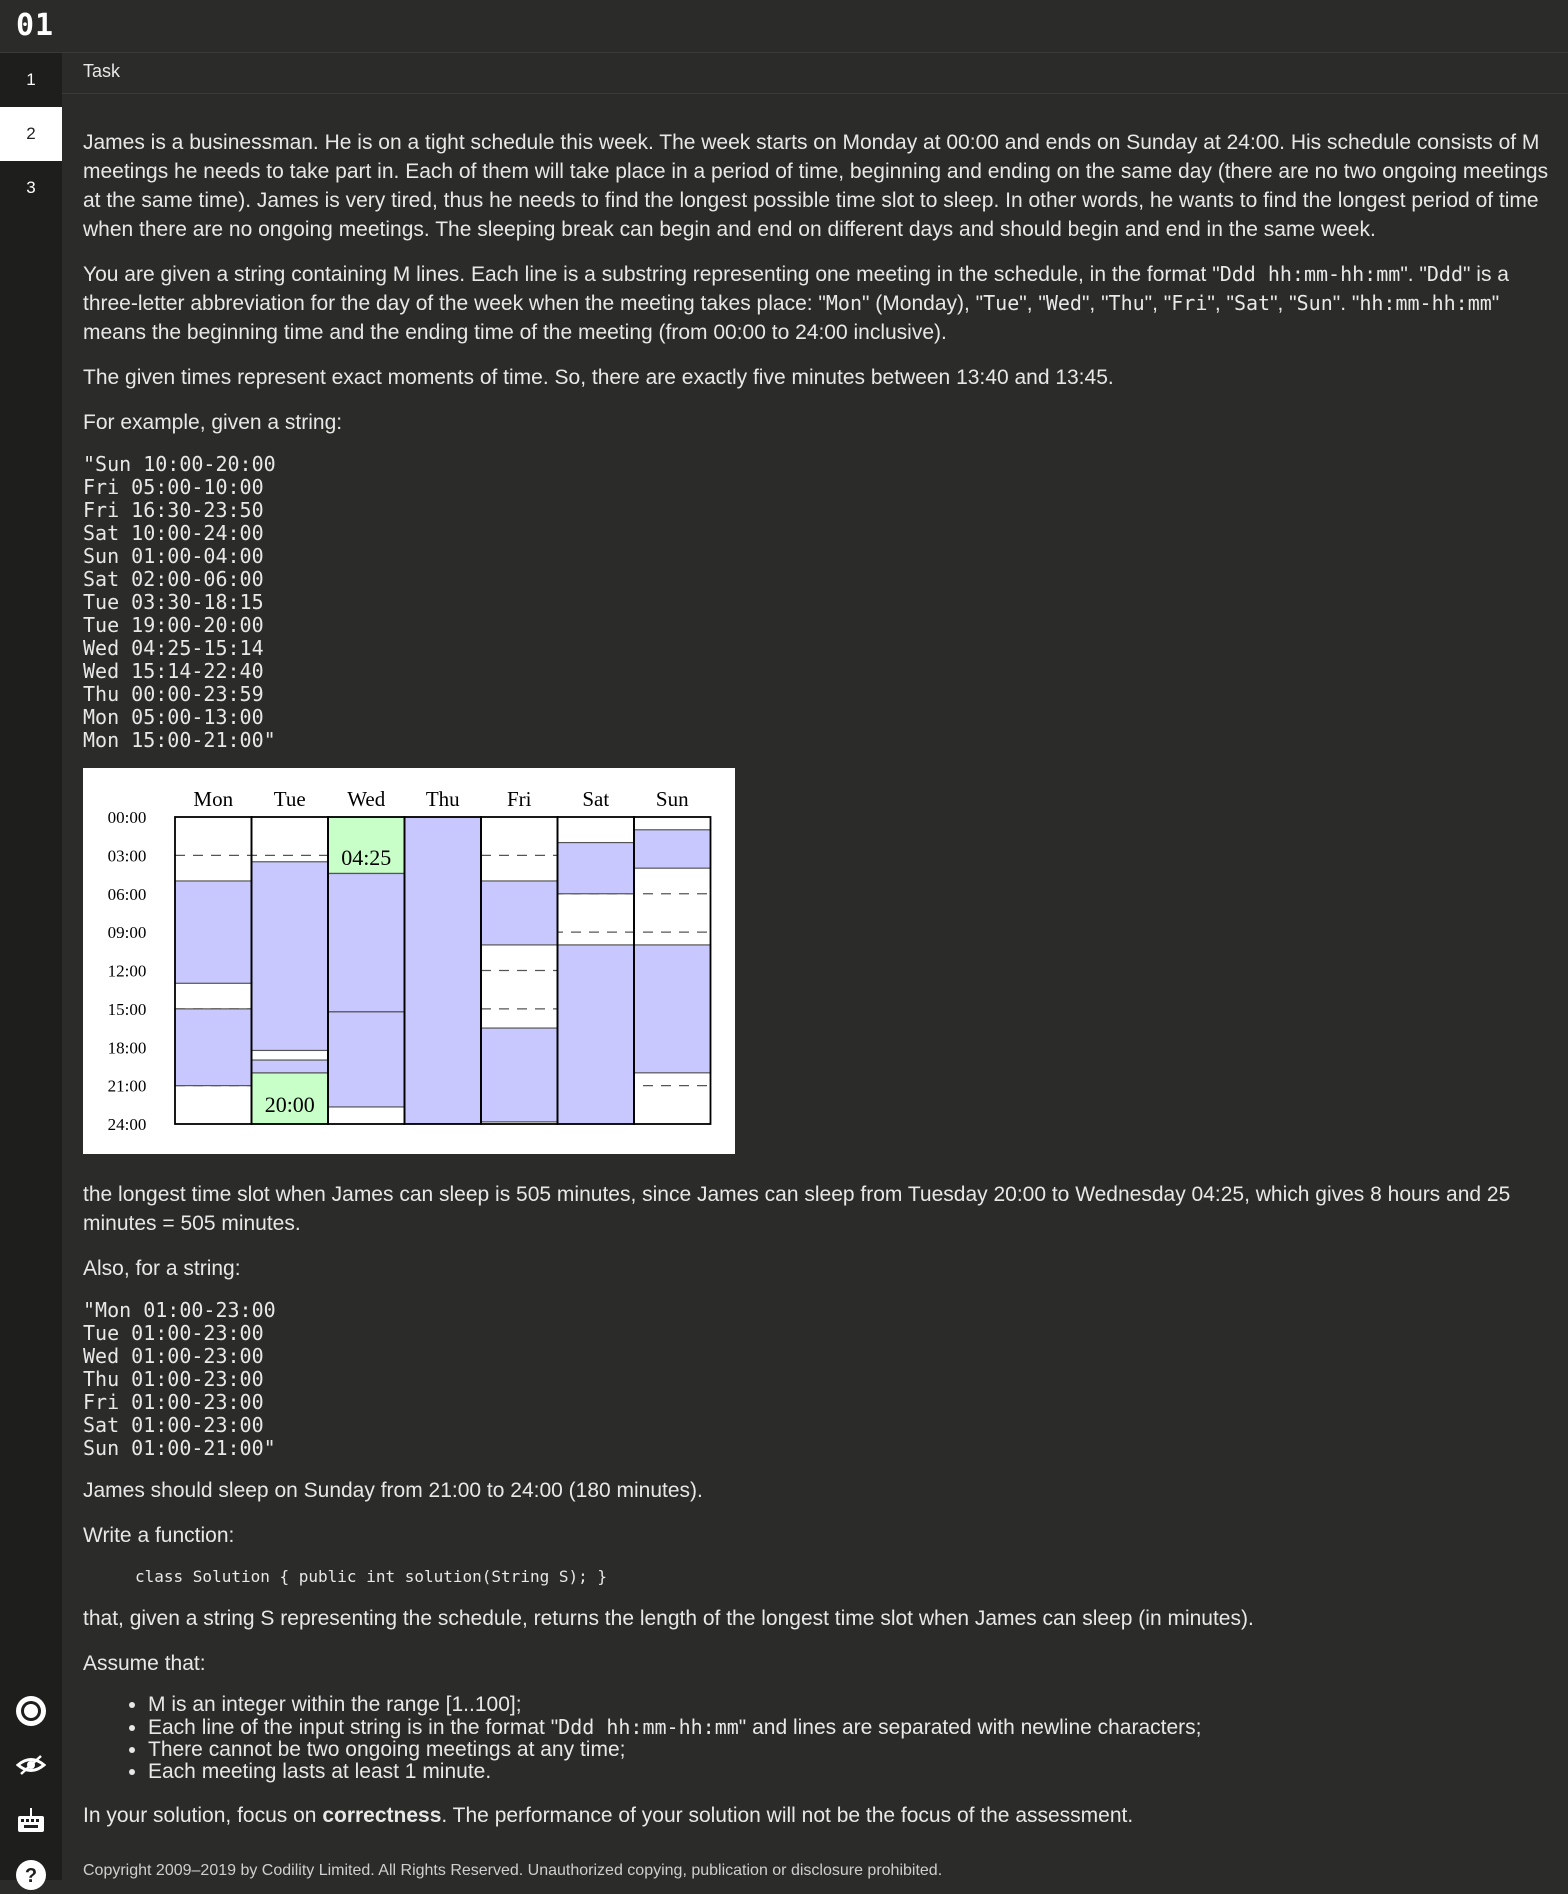 The width and height of the screenshot is (1568, 1894). Describe the element at coordinates (127, 1009) in the screenshot. I see `time-label: 15:00` at that location.